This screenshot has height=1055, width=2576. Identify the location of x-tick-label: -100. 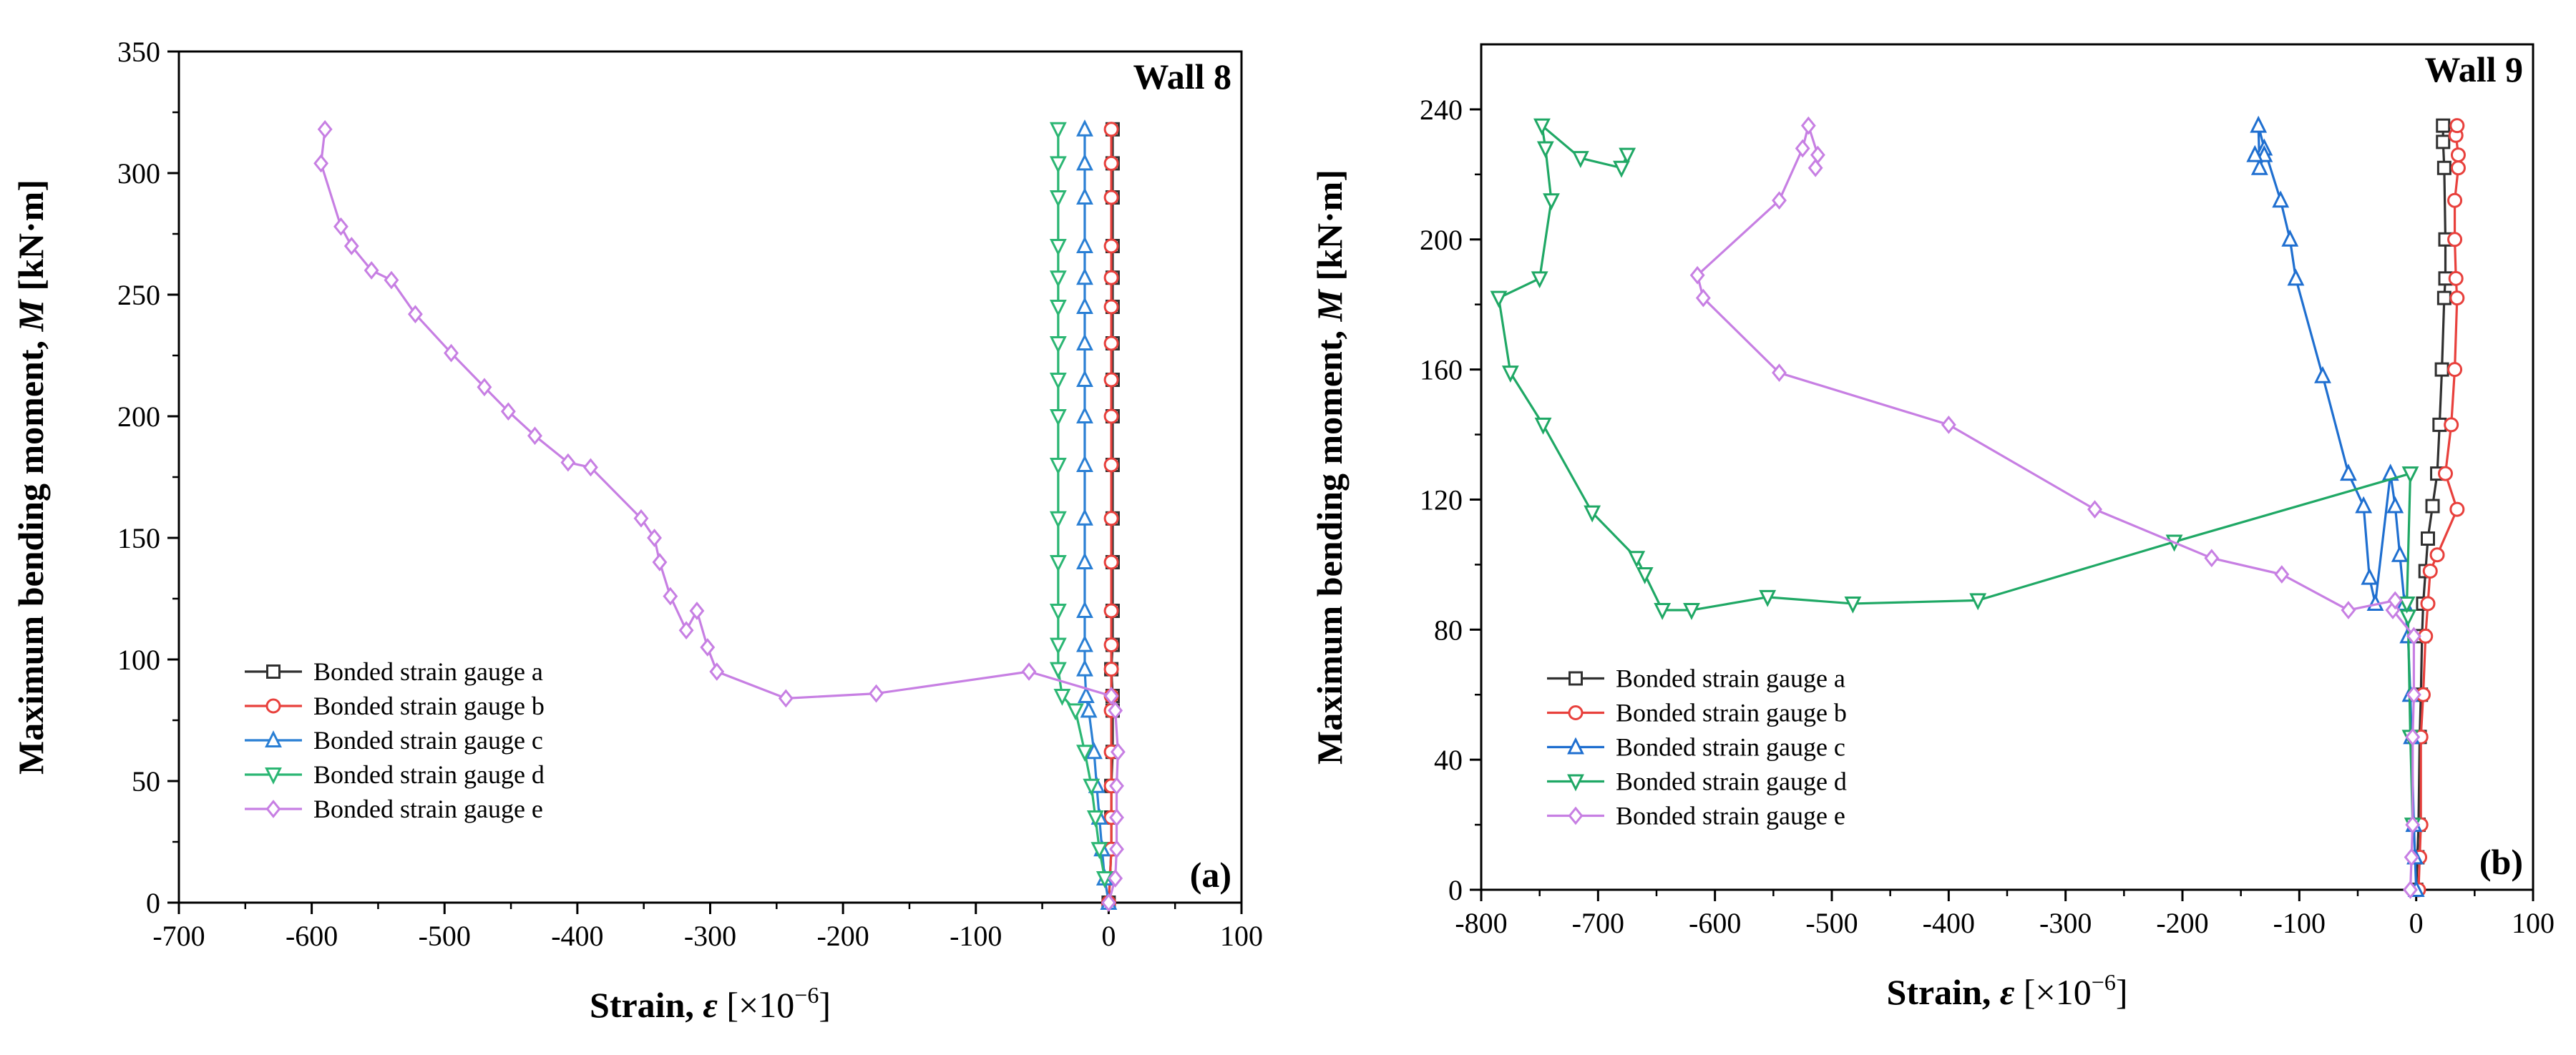
(976, 936).